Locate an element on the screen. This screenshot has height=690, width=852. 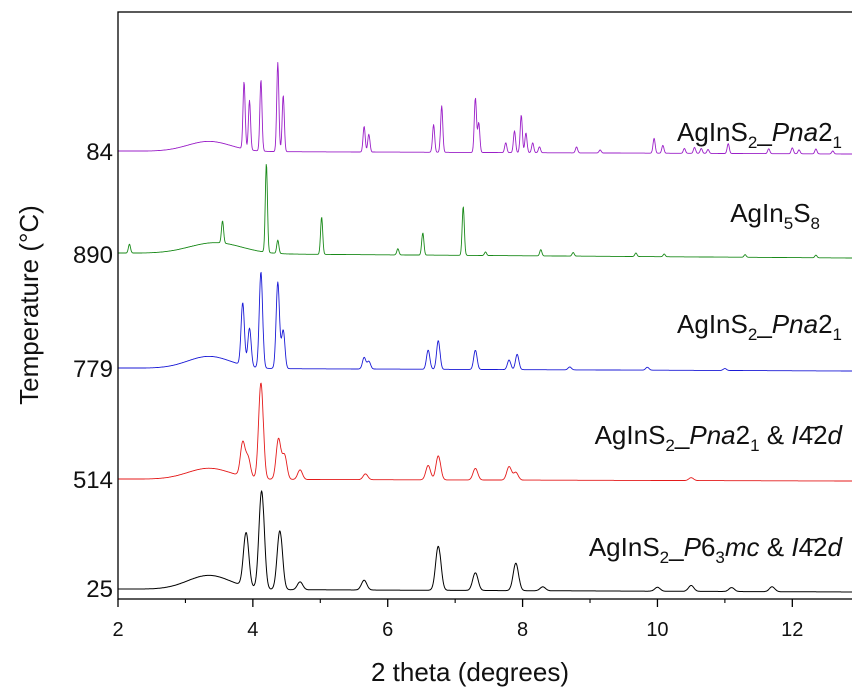
x-axis-ticks: 2 4 6 8 10 12 is located at coordinates (457, 620).